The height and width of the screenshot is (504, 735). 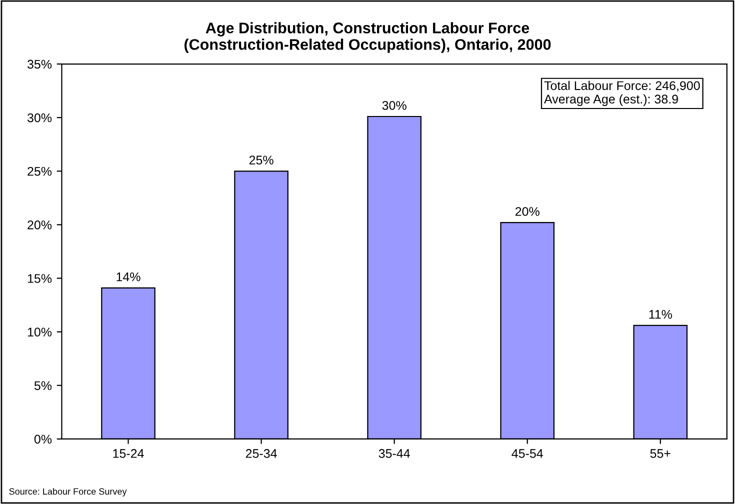 What do you see at coordinates (128, 453) in the screenshot?
I see `x-tick-label: 15-24` at bounding box center [128, 453].